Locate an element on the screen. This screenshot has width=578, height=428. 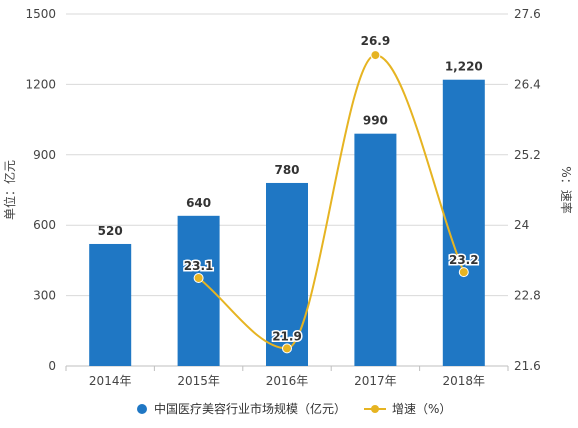
x-tick-label: 2016年 is located at coordinates (287, 381).